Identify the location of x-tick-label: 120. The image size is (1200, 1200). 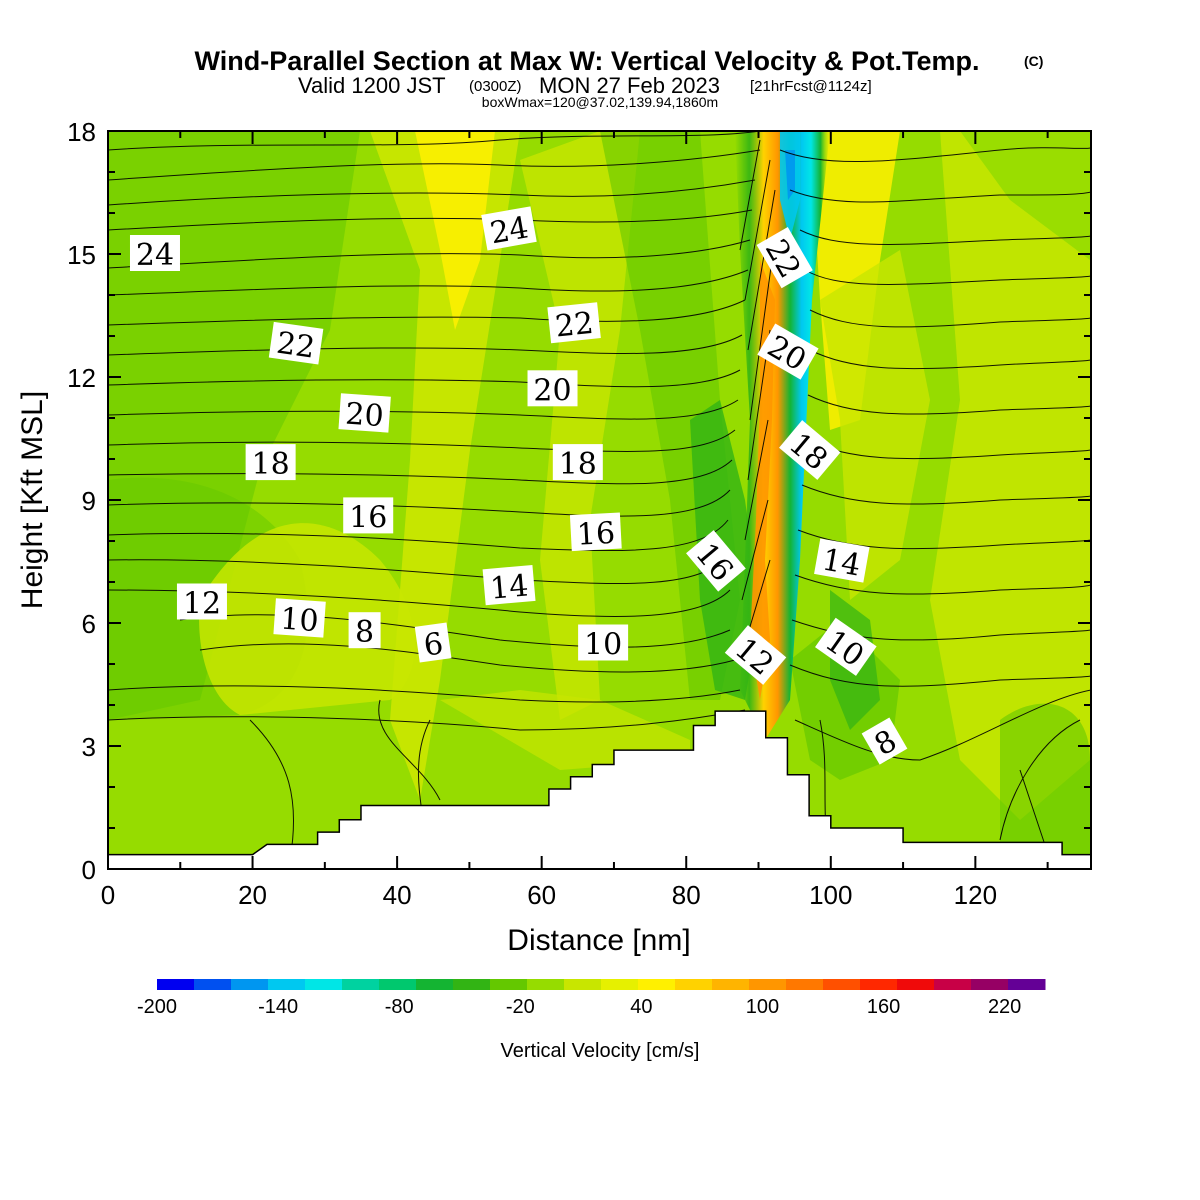
(975, 895).